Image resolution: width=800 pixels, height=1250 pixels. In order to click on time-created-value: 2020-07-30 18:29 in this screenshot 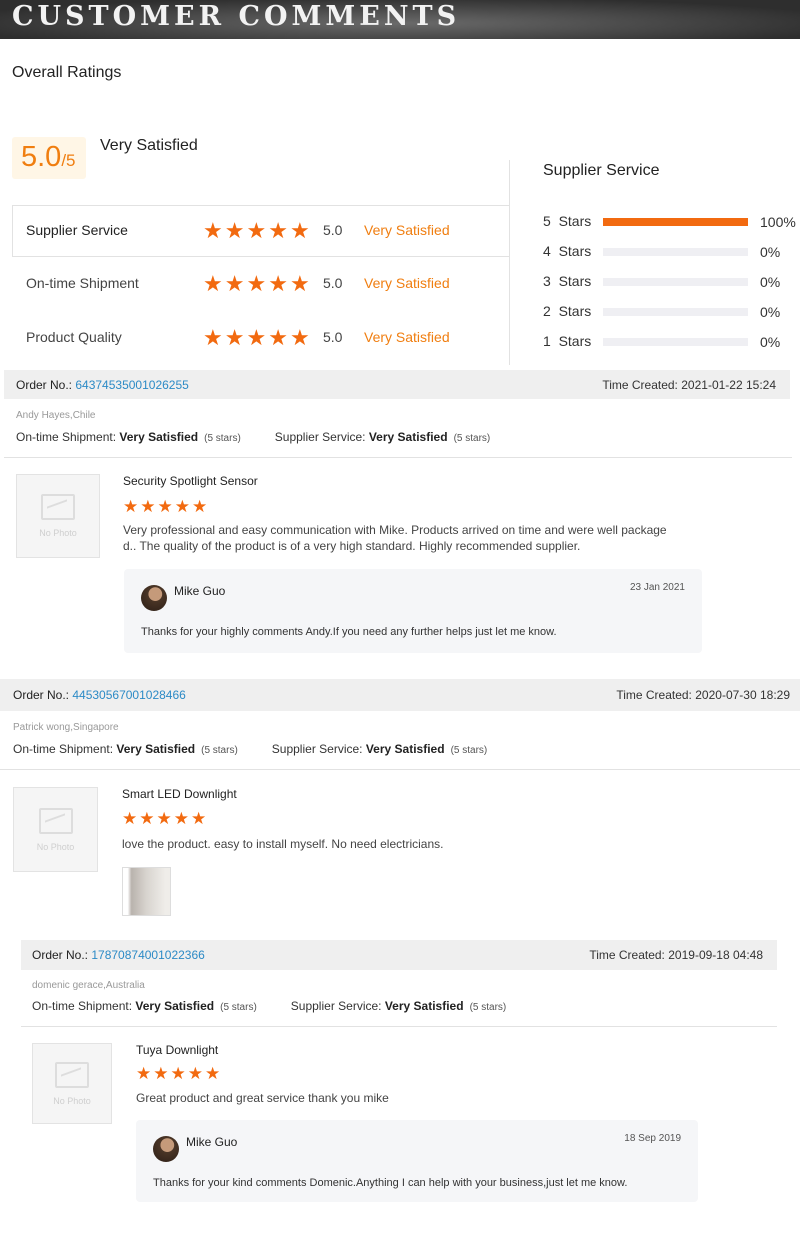, I will do `click(742, 695)`.